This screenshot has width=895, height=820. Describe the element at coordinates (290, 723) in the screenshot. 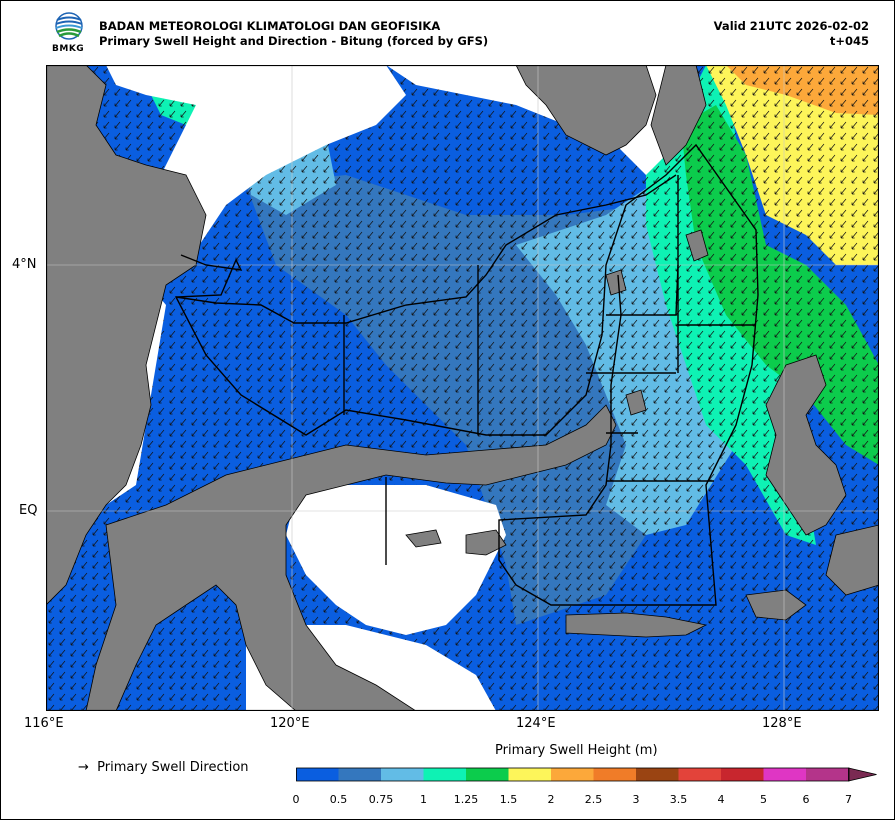

I see `x-tick-120: 120°E` at that location.